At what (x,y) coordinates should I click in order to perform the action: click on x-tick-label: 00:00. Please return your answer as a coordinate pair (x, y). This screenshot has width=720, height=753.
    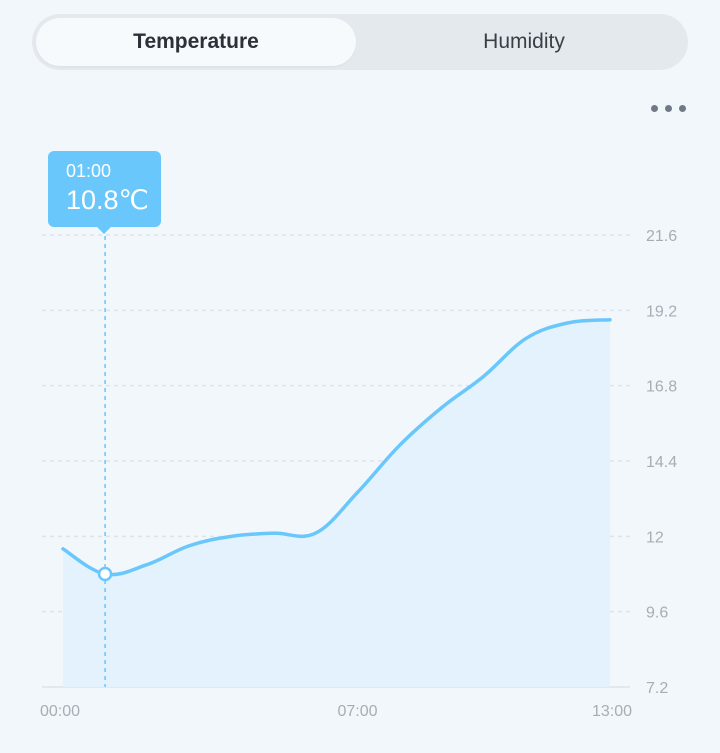
    Looking at the image, I should click on (60, 711).